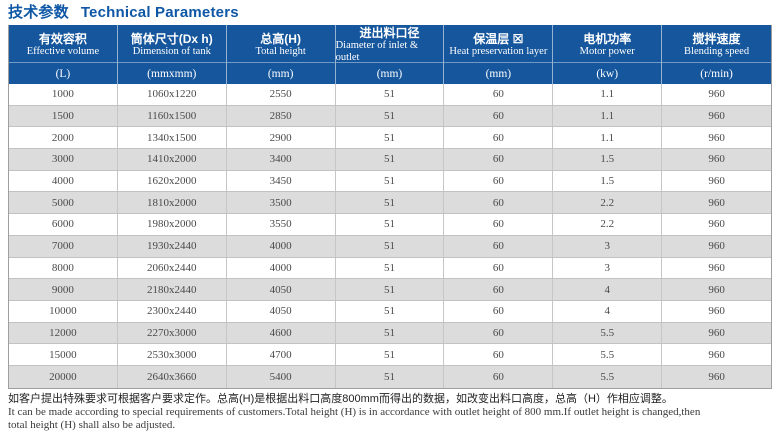 Image resolution: width=780 pixels, height=431 pixels. I want to click on column-header: 保温层 ☒ Heat preservation layer (mm), so click(499, 54).